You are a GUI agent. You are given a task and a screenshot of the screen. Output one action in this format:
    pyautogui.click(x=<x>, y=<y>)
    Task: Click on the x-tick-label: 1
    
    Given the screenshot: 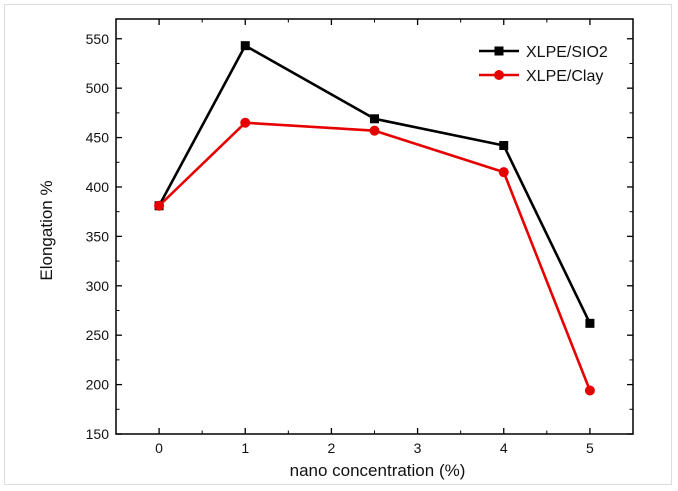 What is the action you would take?
    pyautogui.click(x=245, y=448)
    